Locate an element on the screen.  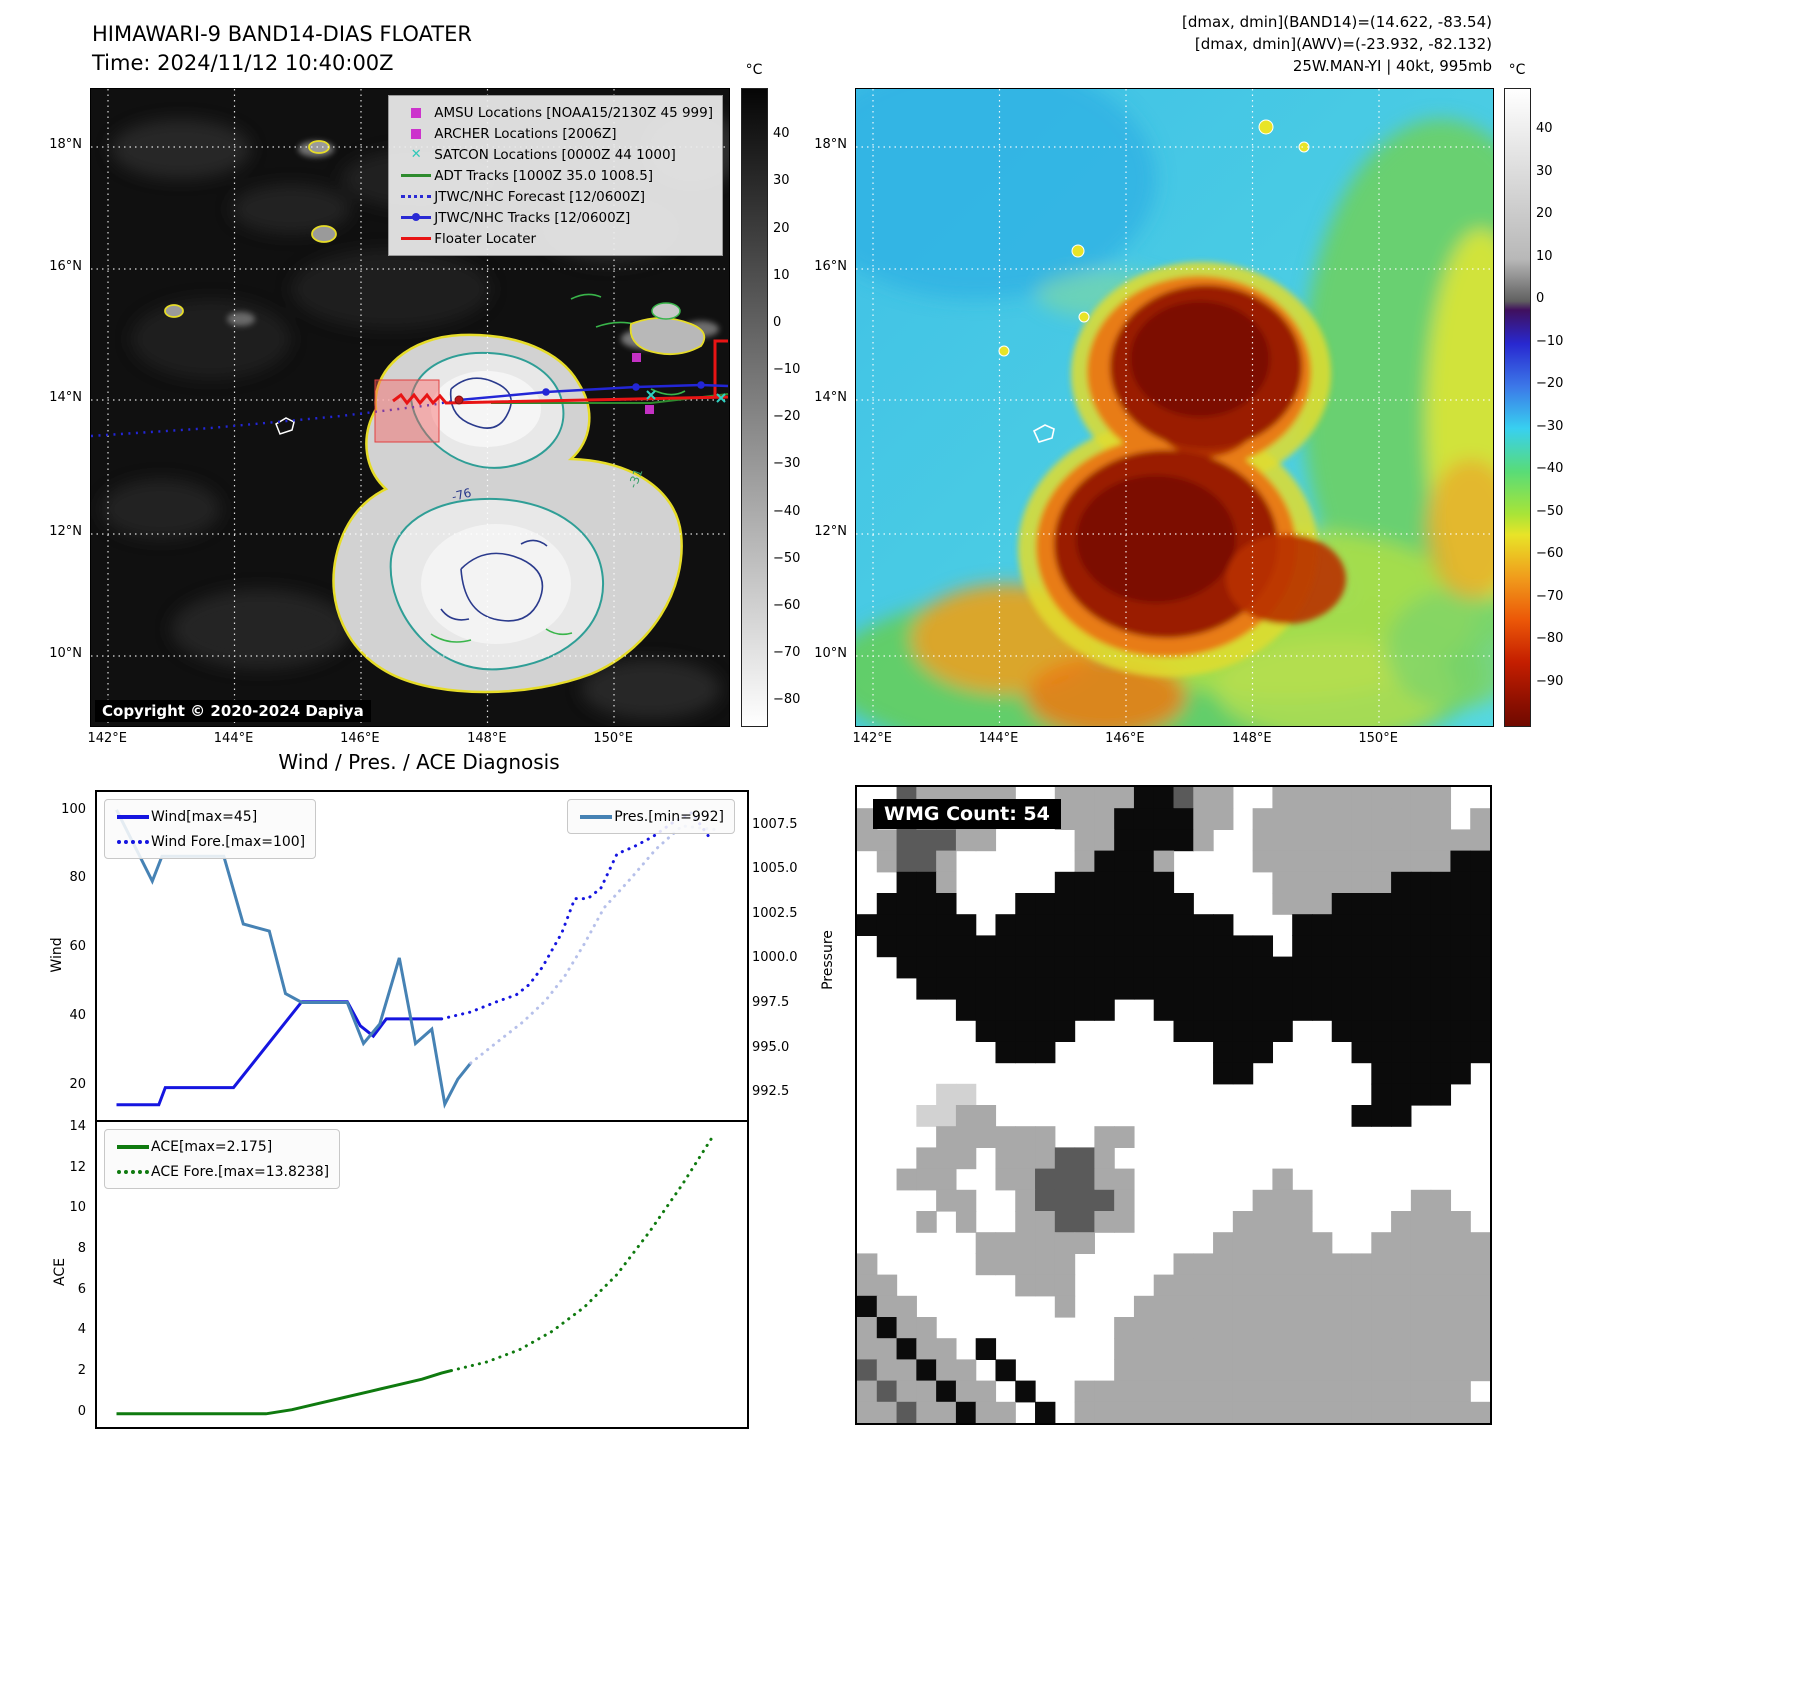
legend-label: ADT Tracks [1000Z 35.0 1008.5] is located at coordinates (544, 175).